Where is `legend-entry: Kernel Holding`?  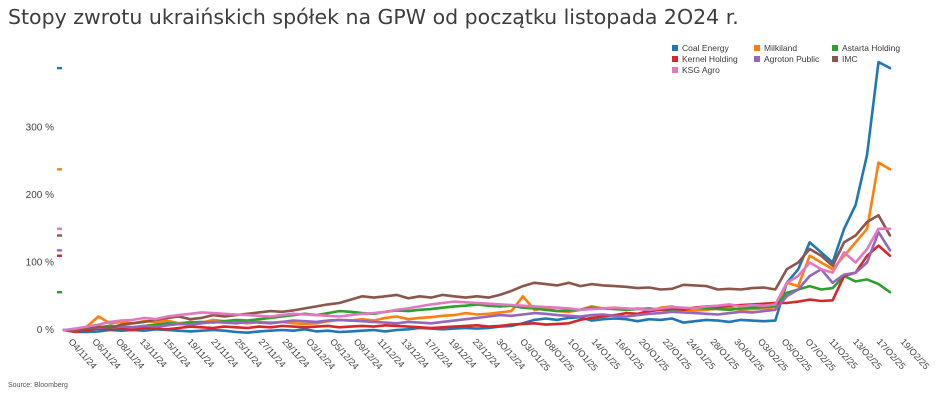 legend-entry: Kernel Holding is located at coordinates (713, 59).